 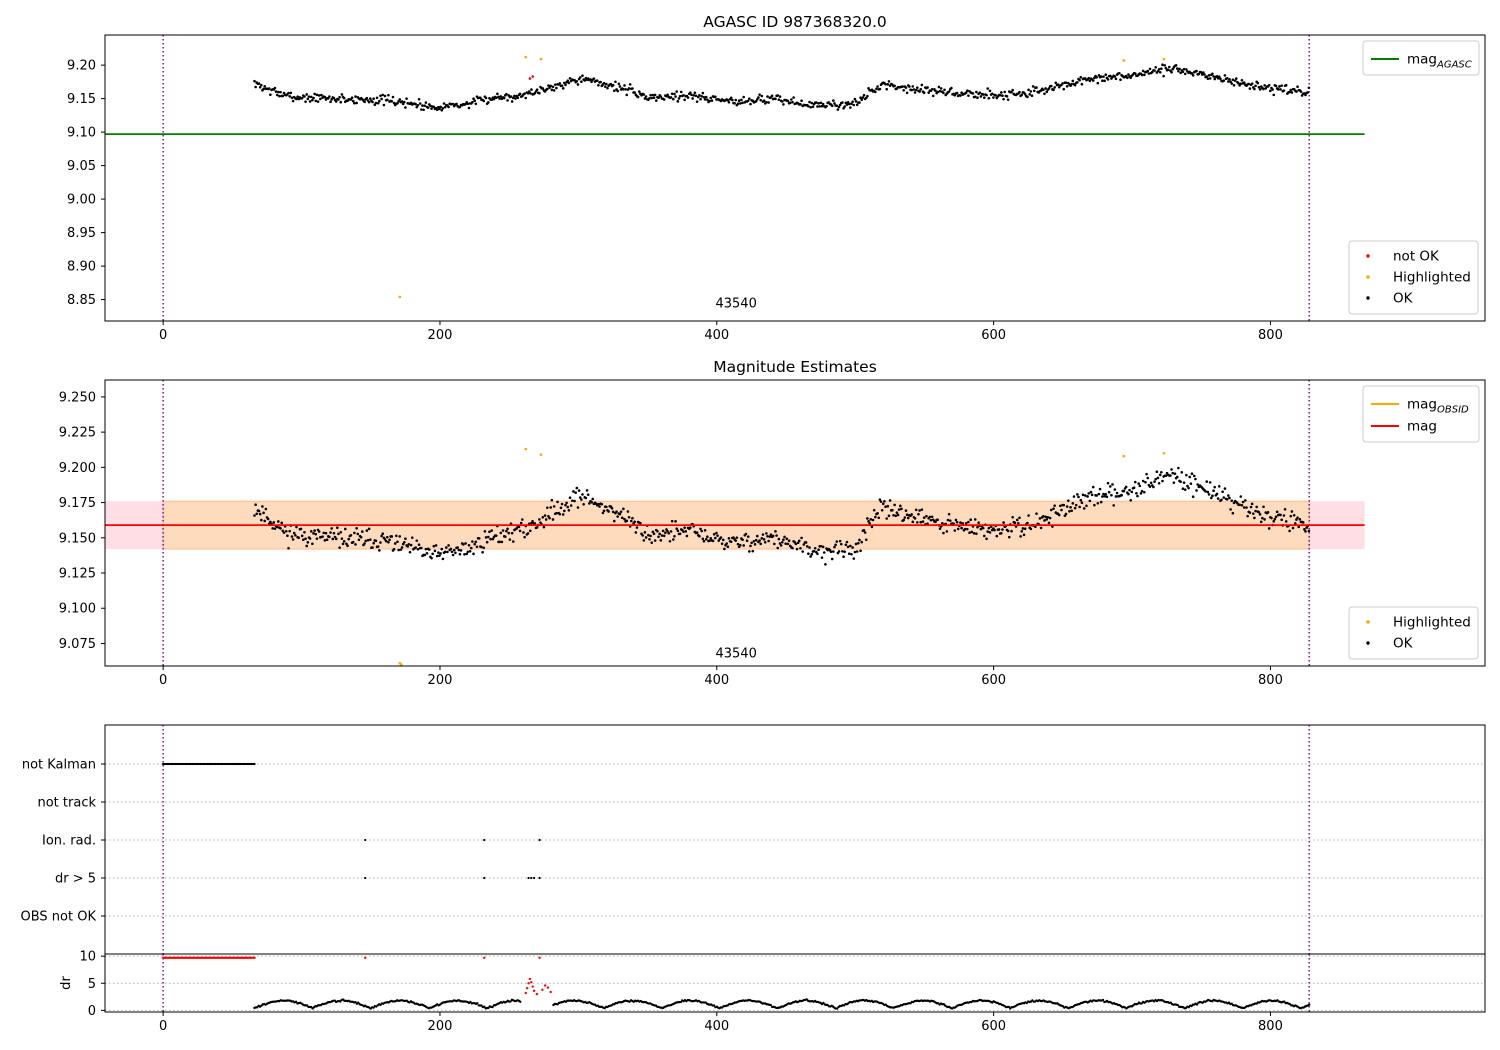 I want to click on dr-series-dr-point, so click(x=1177, y=1005).